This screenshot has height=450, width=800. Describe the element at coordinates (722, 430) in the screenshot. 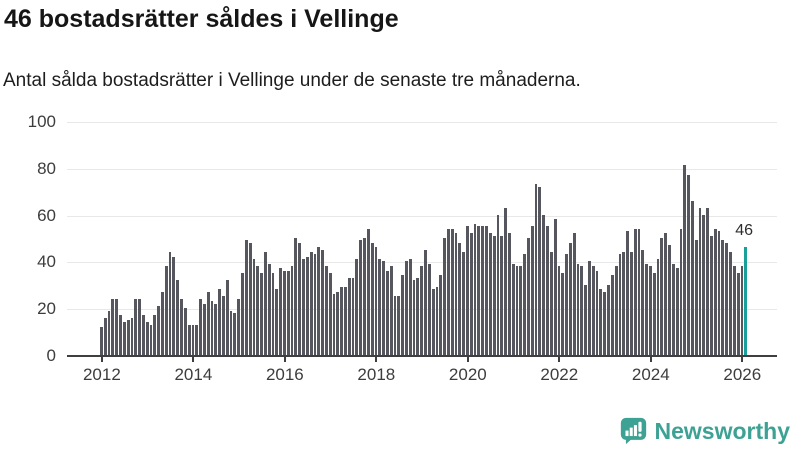

I see `newsworthy-wordmark: Newsworthy` at that location.